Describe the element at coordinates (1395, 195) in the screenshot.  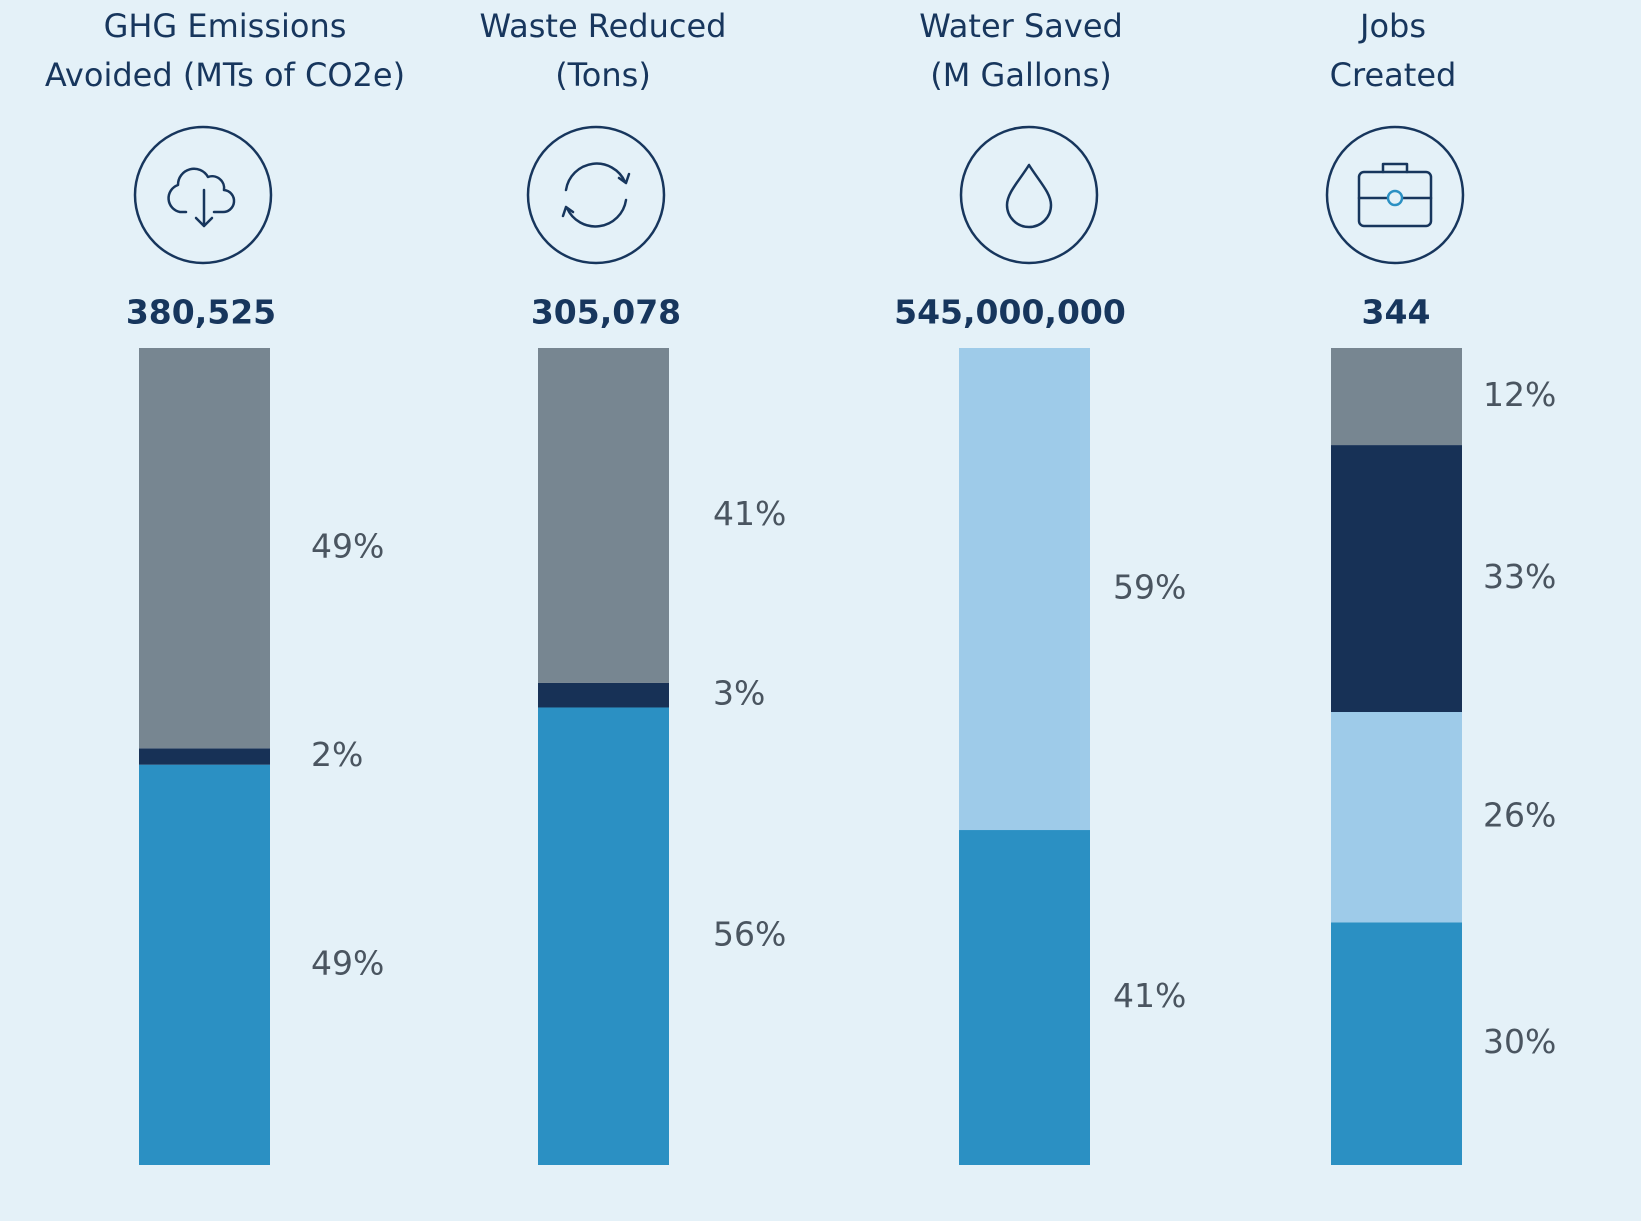
I see `icon-briefcase` at that location.